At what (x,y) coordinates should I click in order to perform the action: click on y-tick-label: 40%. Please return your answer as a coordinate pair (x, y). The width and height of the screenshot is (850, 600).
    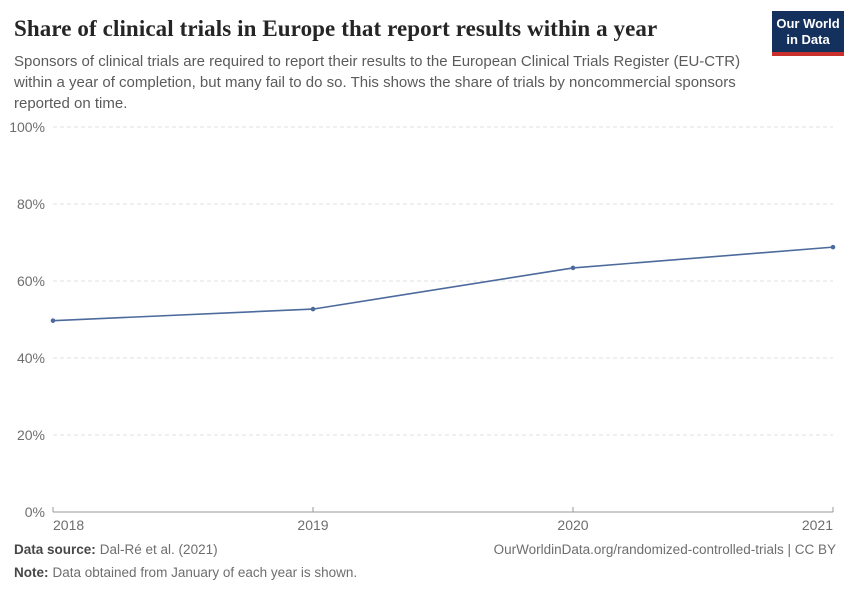
    Looking at the image, I should click on (31, 358).